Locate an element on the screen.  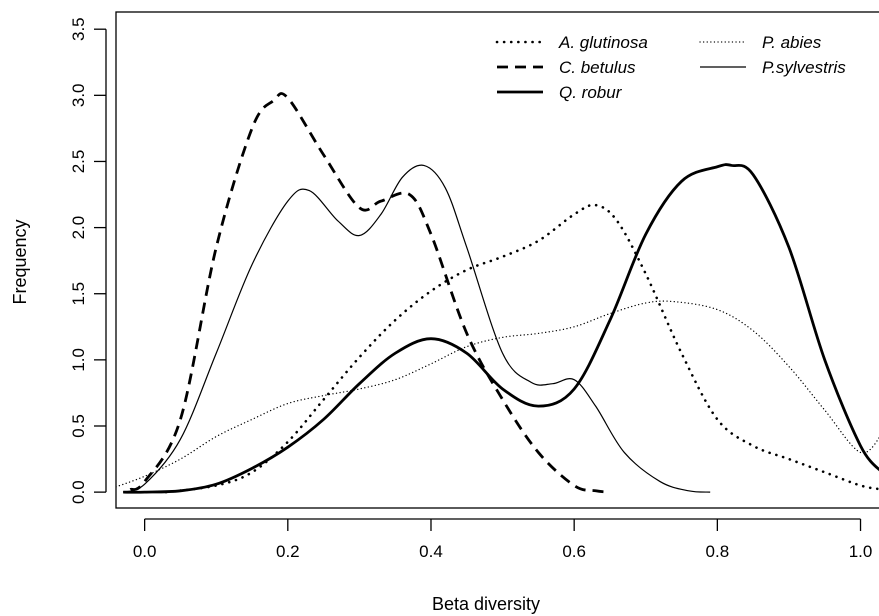
x-tick-label: 0.6 is located at coordinates (574, 551).